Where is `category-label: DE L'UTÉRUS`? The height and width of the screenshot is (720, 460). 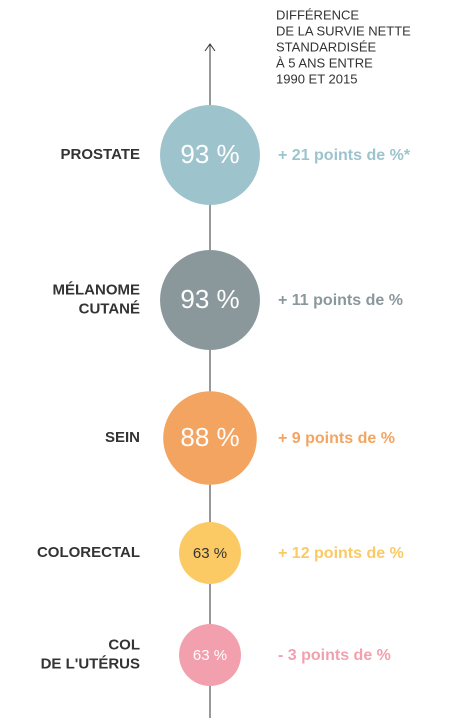 category-label: DE L'UTÉRUS is located at coordinates (90, 663).